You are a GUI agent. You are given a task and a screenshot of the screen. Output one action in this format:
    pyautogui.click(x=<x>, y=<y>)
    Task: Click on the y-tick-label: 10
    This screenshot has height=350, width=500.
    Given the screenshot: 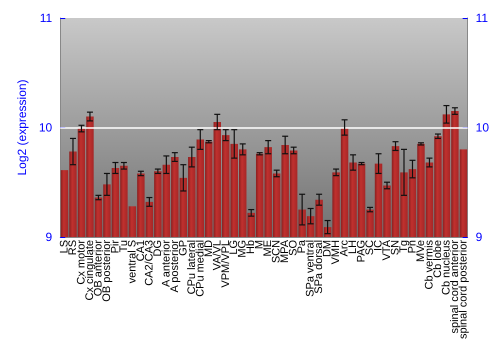 What is the action you would take?
    pyautogui.click(x=45, y=127)
    